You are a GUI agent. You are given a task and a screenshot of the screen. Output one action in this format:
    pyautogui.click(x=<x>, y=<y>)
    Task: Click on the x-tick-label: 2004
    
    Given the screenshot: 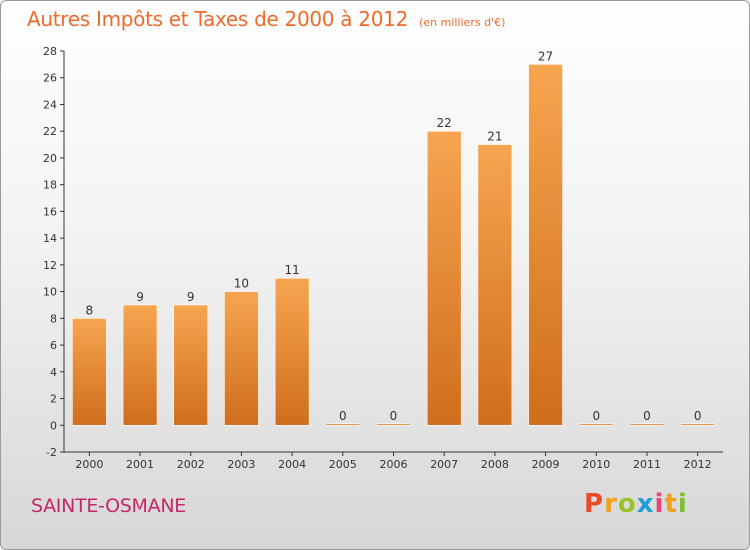 What is the action you would take?
    pyautogui.click(x=292, y=464)
    